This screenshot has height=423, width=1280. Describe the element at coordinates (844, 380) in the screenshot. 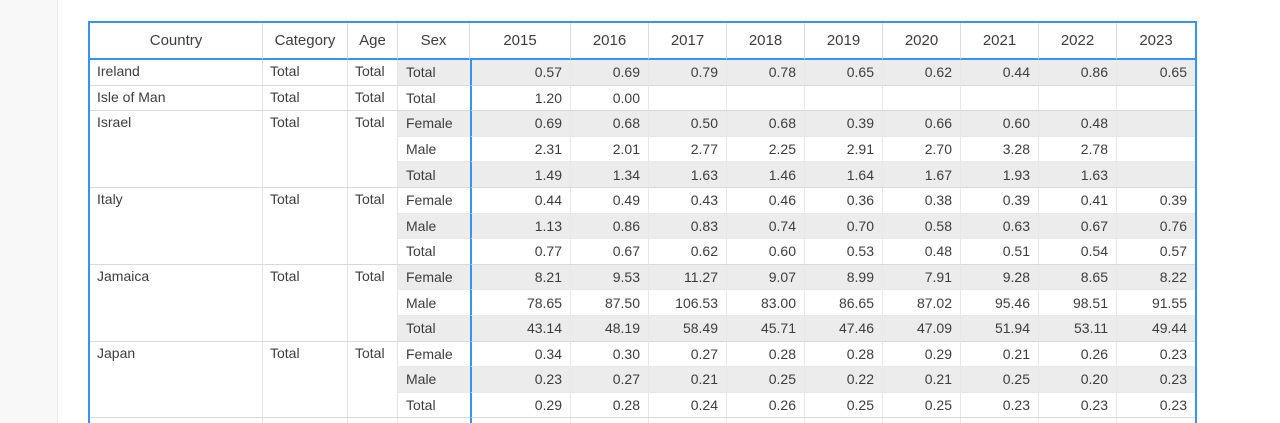

I see `value-cell: 0.22` at that location.